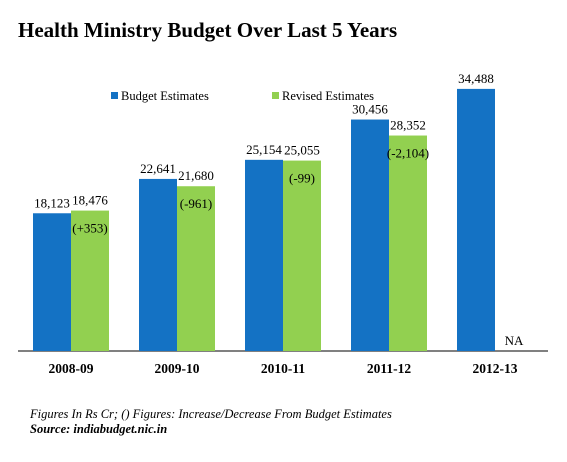 This screenshot has height=462, width=567. I want to click on x-tick-label-2011-12: 2011-12, so click(389, 368).